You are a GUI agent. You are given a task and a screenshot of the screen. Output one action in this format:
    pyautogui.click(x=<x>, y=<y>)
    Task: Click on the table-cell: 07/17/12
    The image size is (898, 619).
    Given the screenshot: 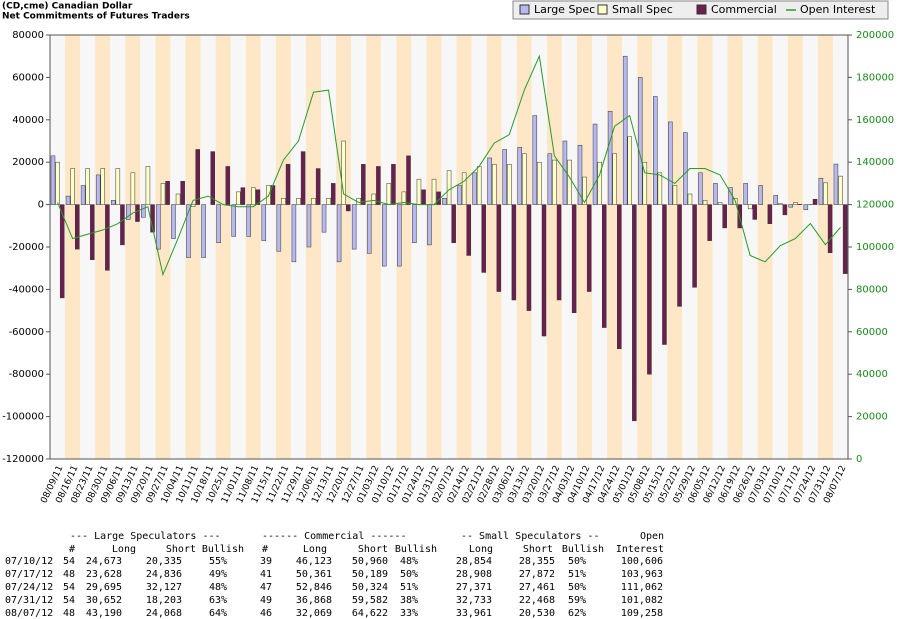 What is the action you would take?
    pyautogui.click(x=29, y=574)
    